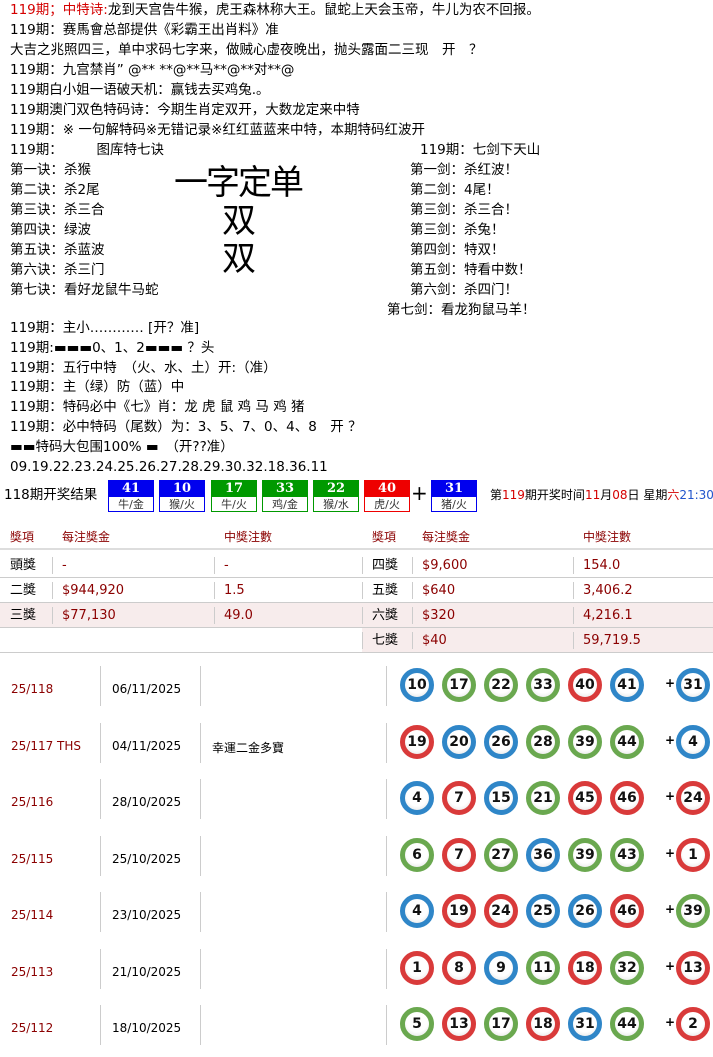  Describe the element at coordinates (459, 1024) in the screenshot. I see `lottery-ball: 13` at that location.